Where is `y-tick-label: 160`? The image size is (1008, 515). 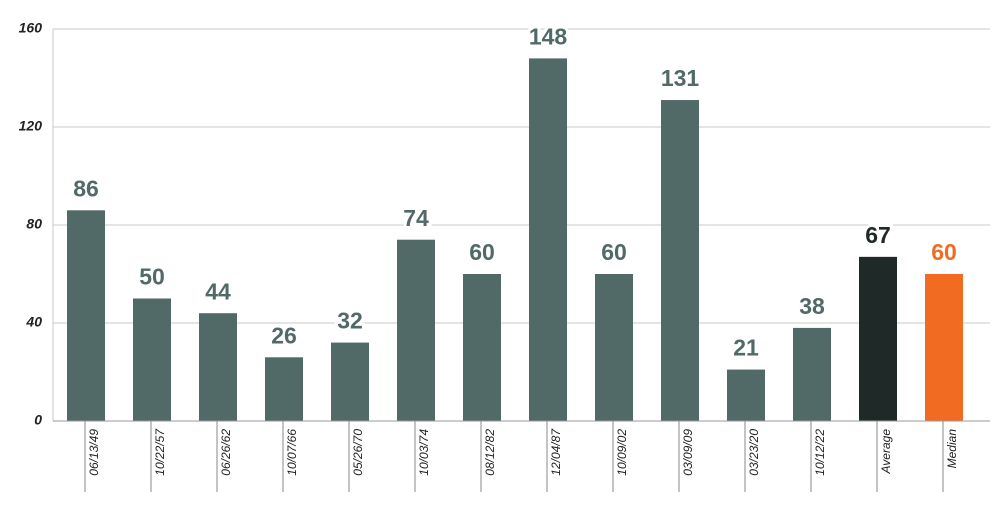
y-tick-label: 160 is located at coordinates (31, 28).